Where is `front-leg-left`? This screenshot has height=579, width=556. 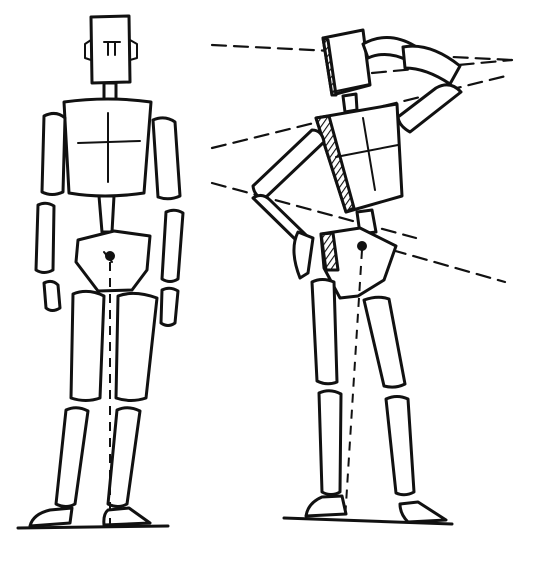 front-leg-left is located at coordinates (67, 408).